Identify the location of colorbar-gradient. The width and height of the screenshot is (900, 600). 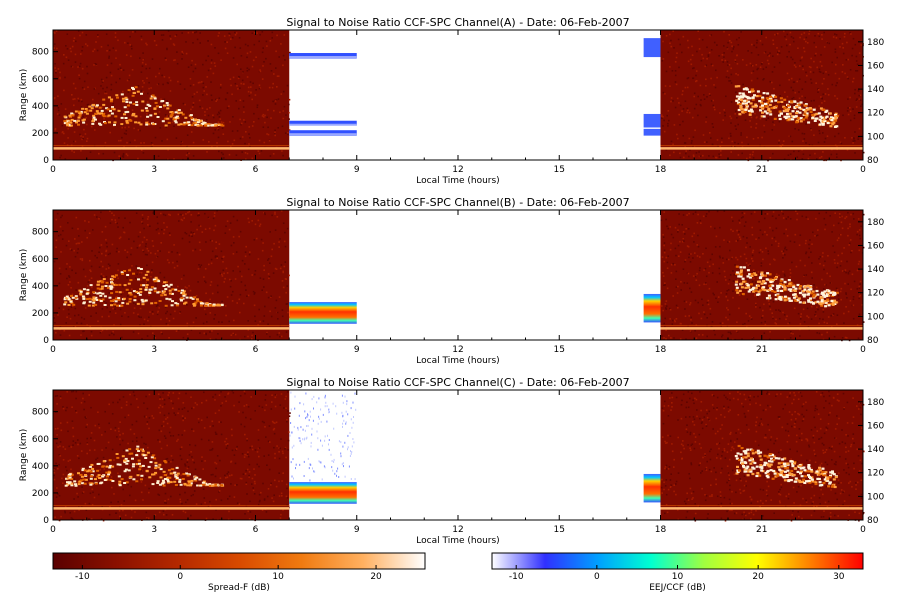
(239, 561).